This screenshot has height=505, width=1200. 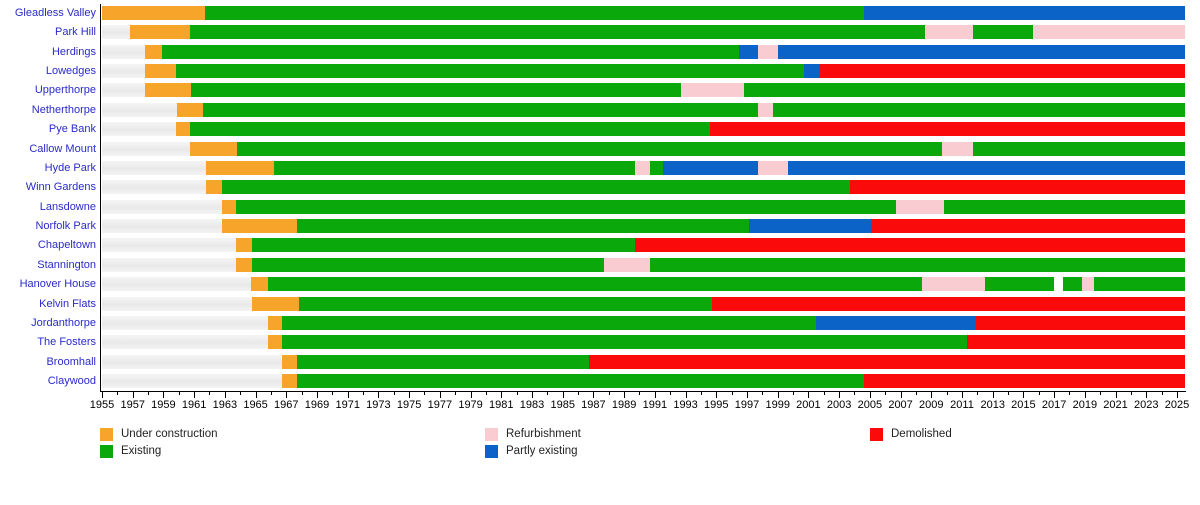 I want to click on timeline-row-park-hill, so click(x=643, y=32).